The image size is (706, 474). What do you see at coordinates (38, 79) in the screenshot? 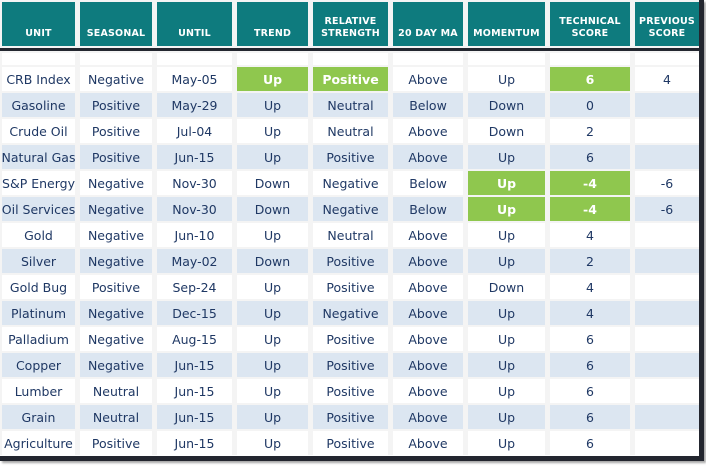
I see `cell-unit: CRB Index` at bounding box center [38, 79].